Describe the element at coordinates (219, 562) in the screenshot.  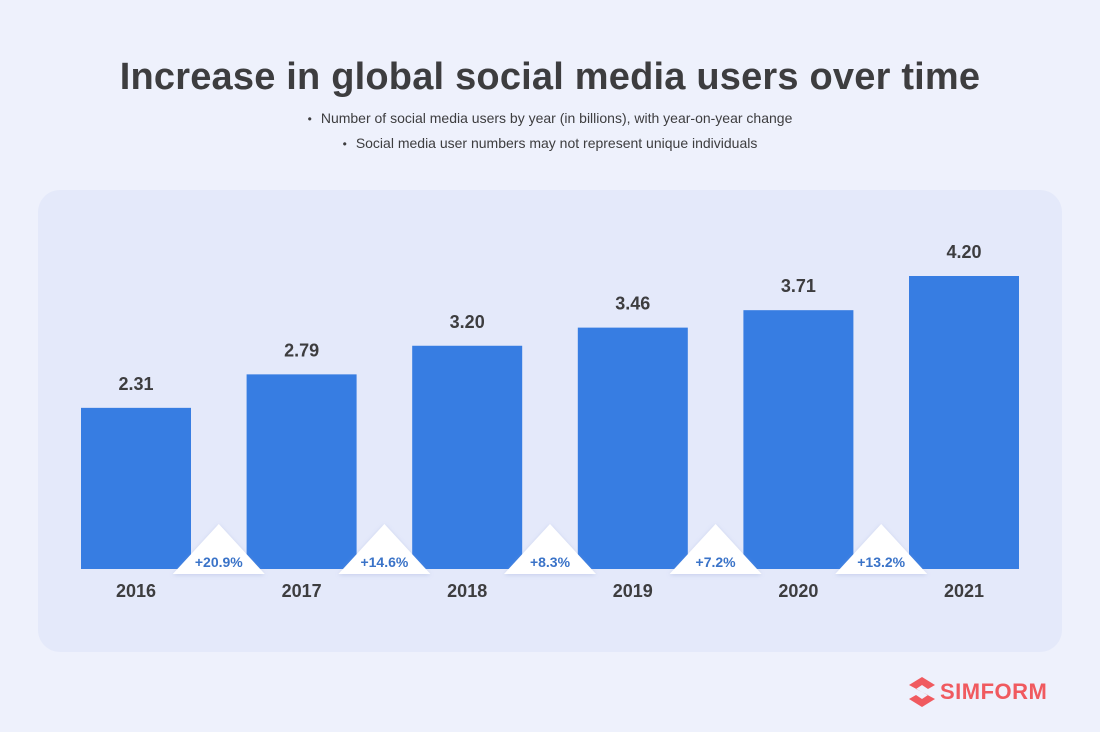
I see `change-label-1: +20.9%` at that location.